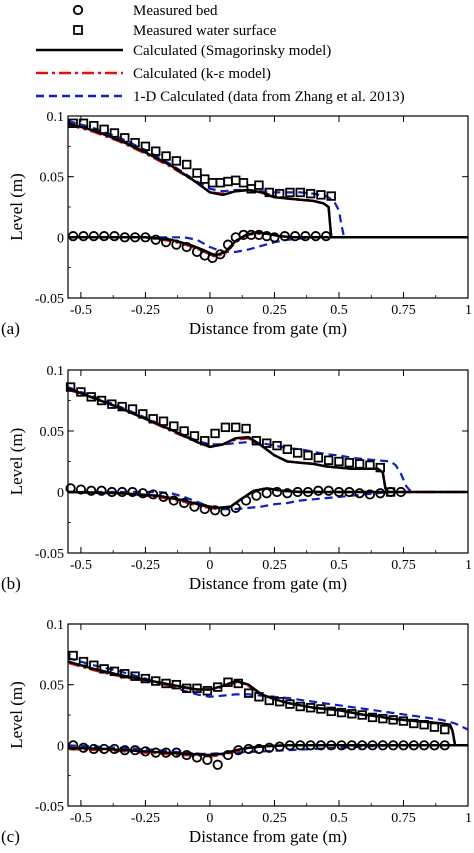  I want to click on x-tick-label: -0.5, so click(81, 818).